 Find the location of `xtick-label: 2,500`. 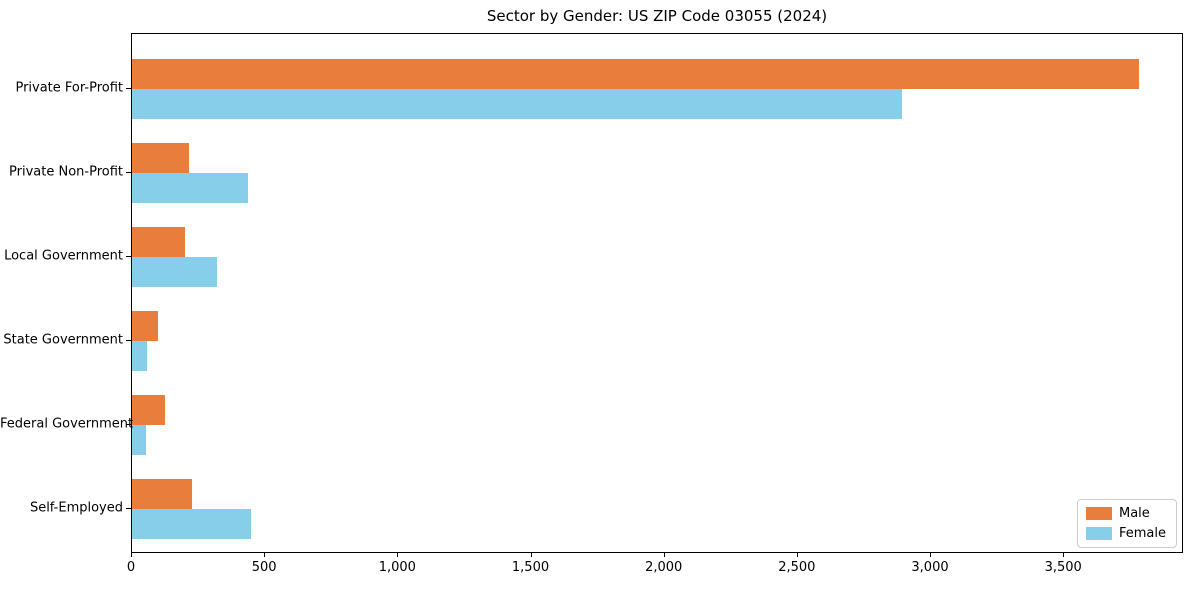

xtick-label: 2,500 is located at coordinates (797, 567).